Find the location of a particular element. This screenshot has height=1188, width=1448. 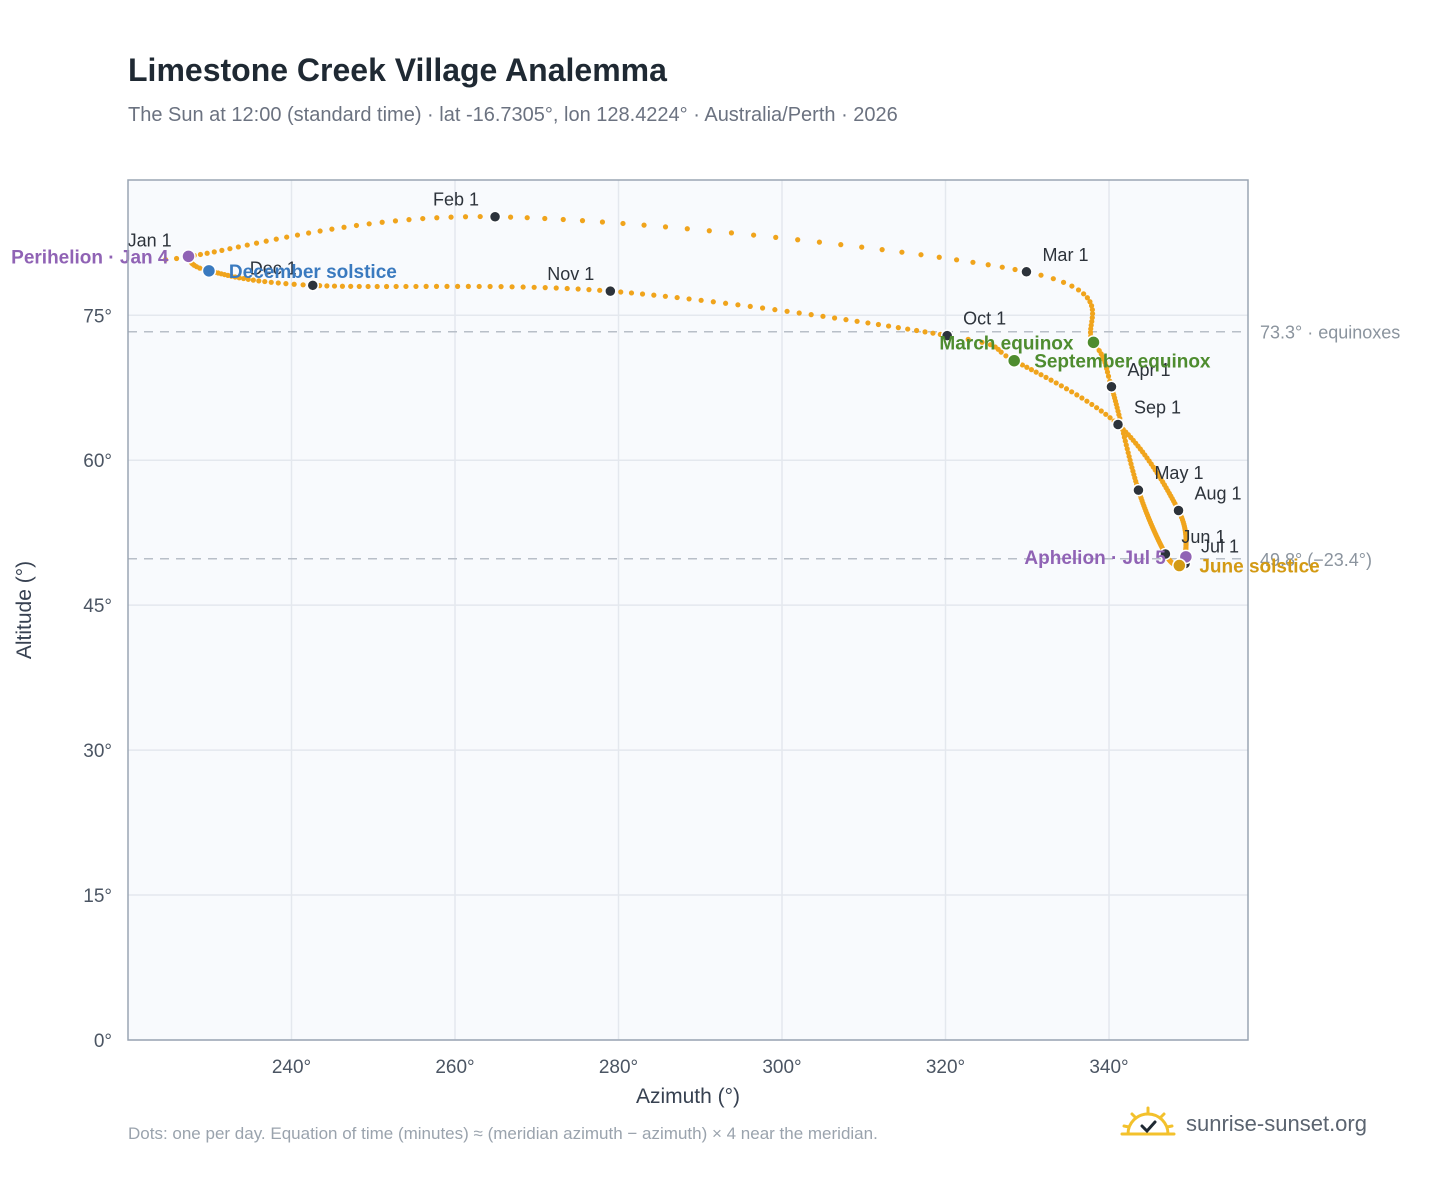

month-marker-label: Jan 1 is located at coordinates (150, 240).